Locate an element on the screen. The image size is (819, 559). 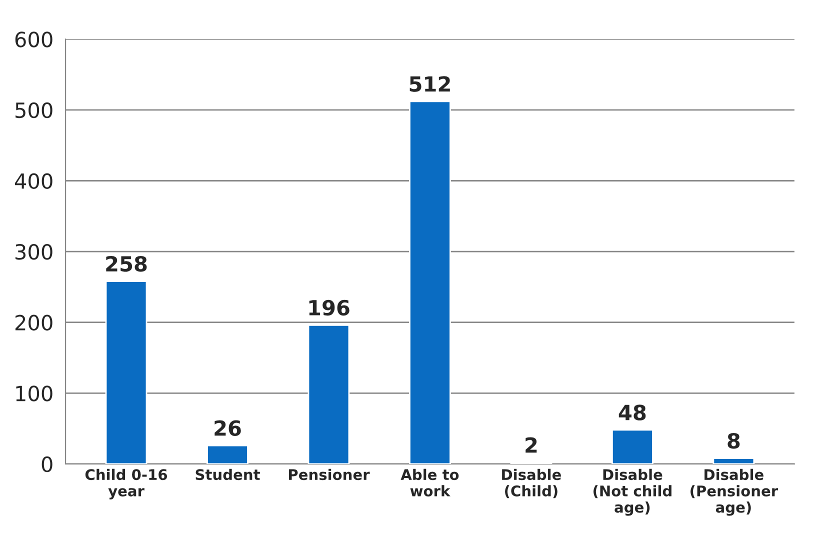
data-label: 48 is located at coordinates (632, 412).